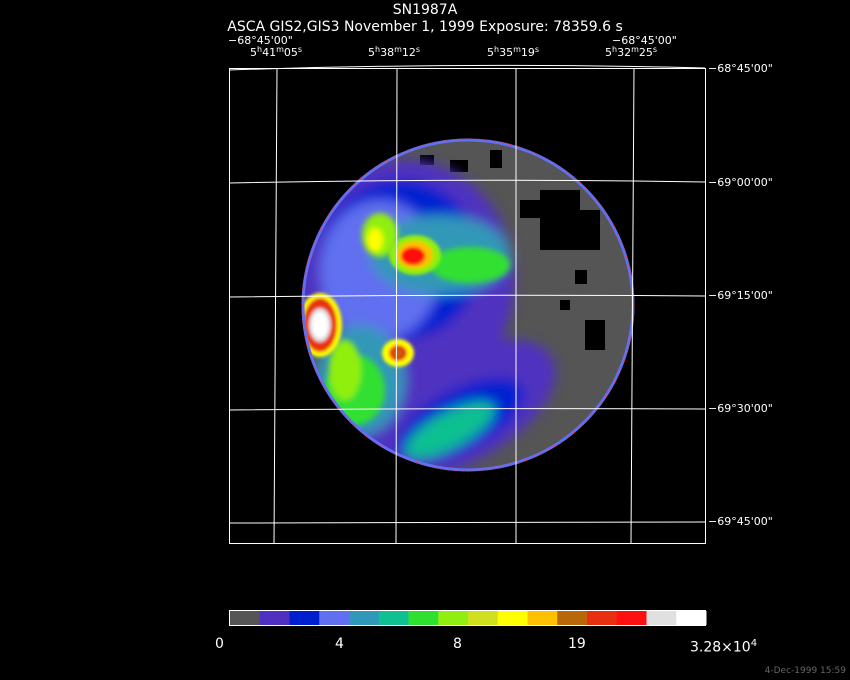  I want to click on colorbar-label-0: 0, so click(219, 644).